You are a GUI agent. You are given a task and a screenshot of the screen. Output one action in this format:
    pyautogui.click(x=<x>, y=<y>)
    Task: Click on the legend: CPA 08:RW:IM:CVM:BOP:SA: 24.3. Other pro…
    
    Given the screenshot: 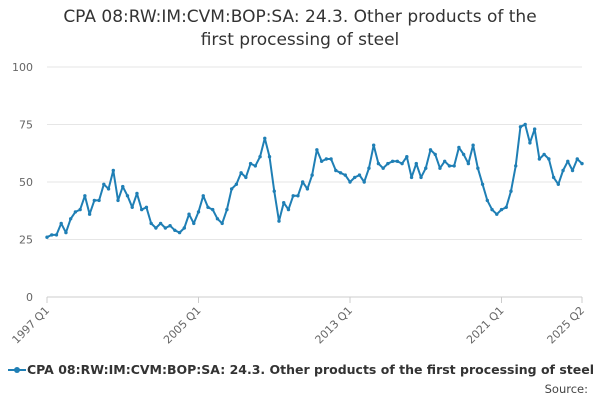 What is the action you would take?
    pyautogui.click(x=301, y=369)
    